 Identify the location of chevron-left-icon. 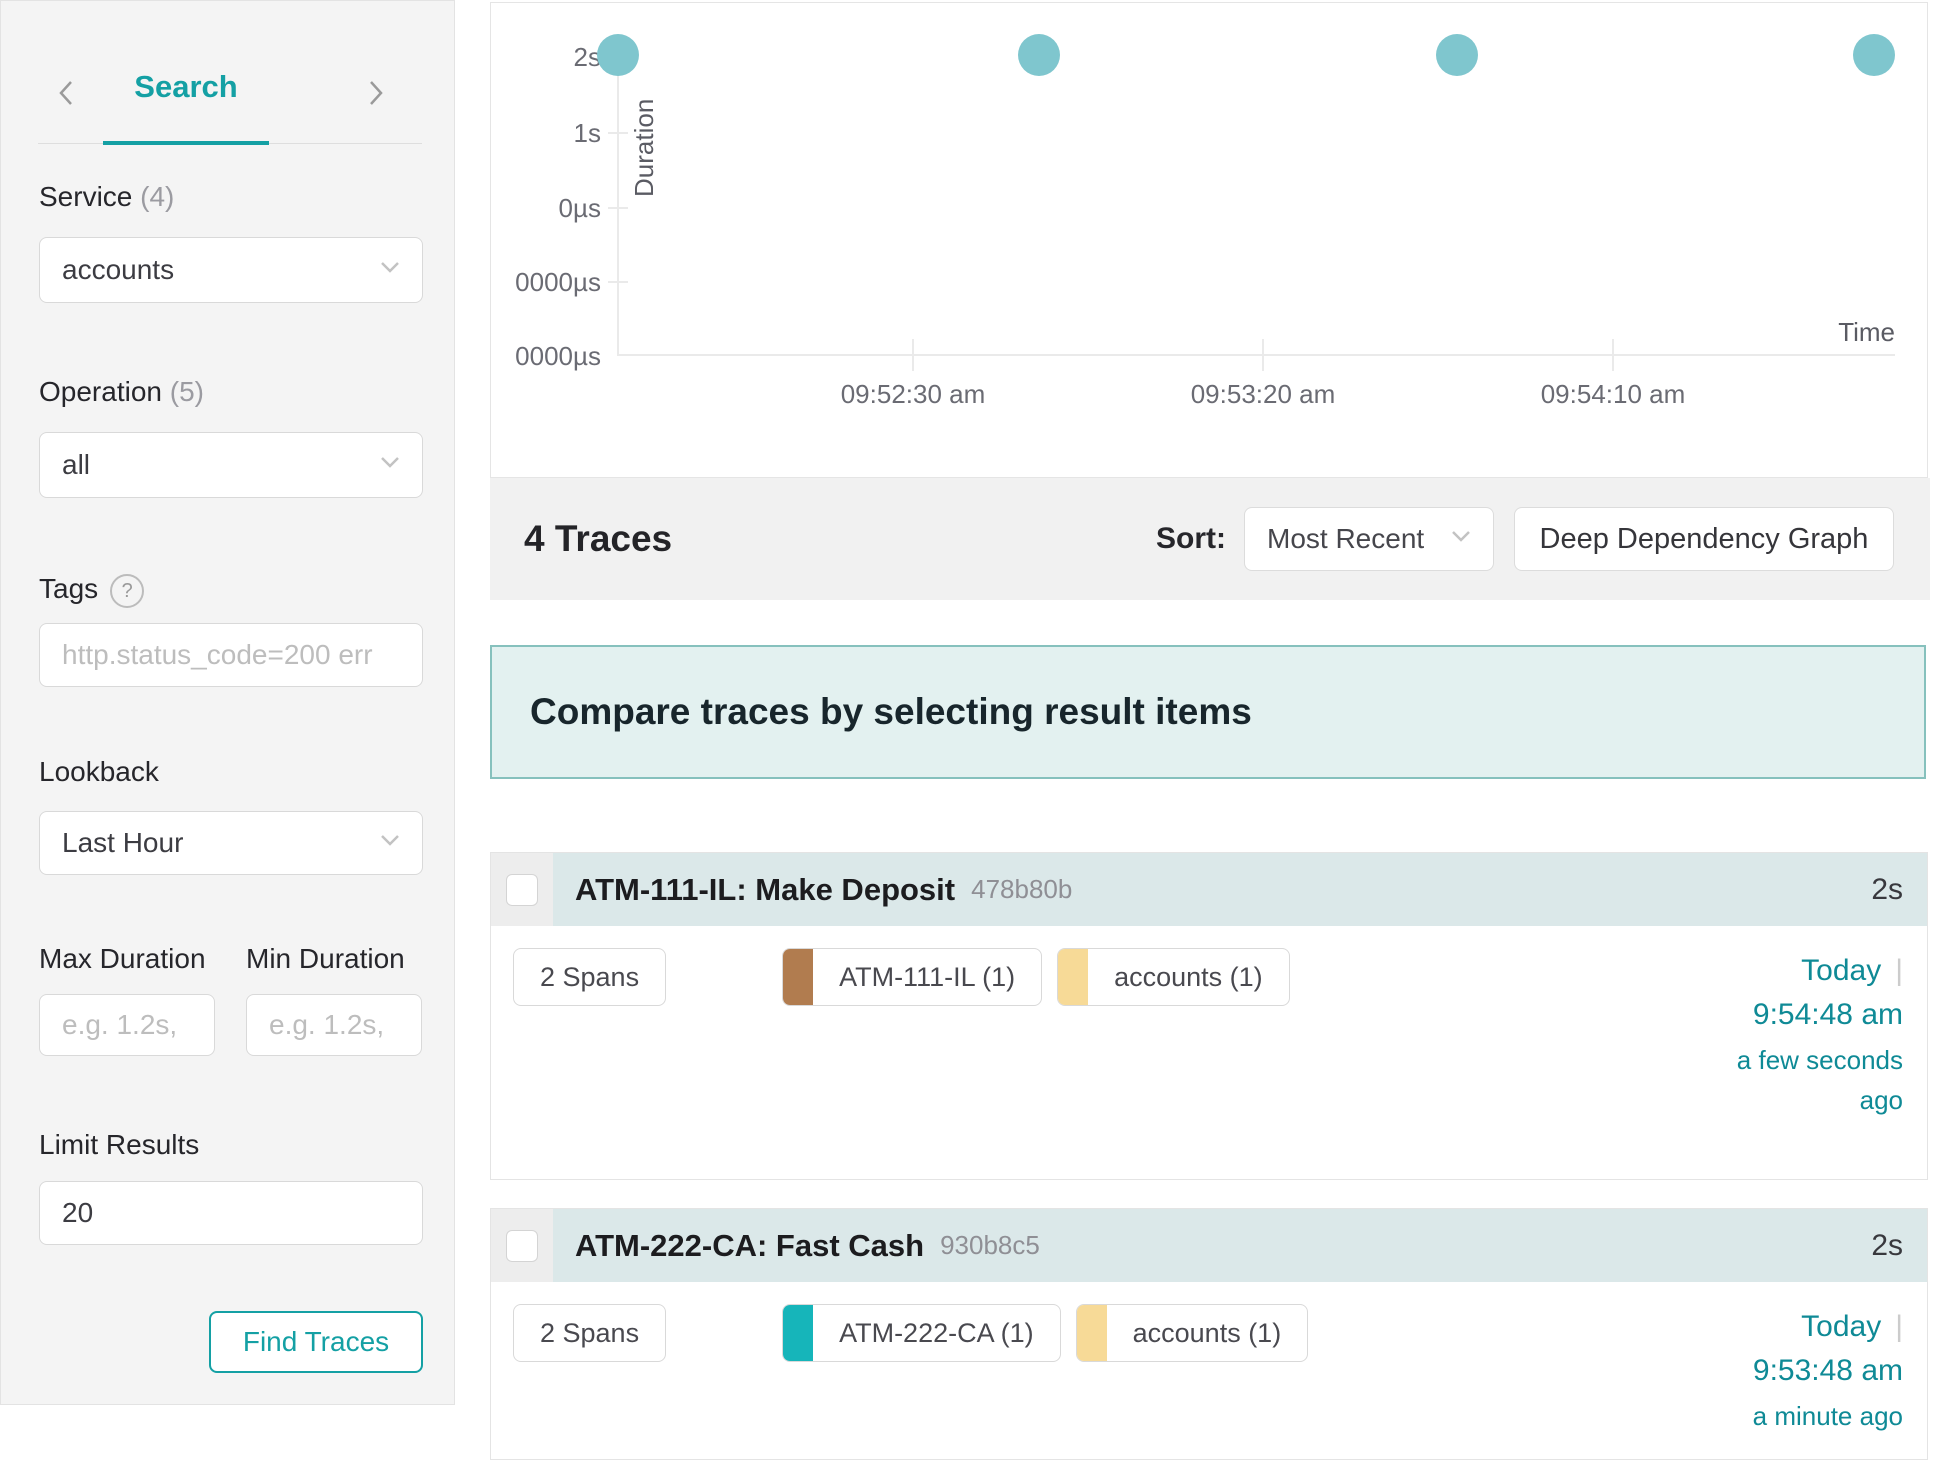
(66, 93).